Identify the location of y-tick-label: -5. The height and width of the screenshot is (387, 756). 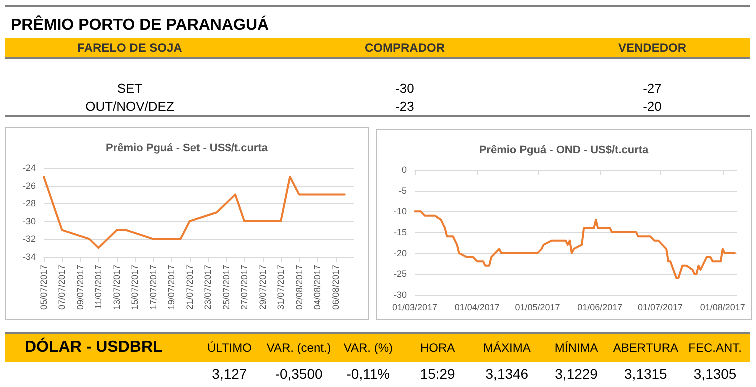
(402, 191).